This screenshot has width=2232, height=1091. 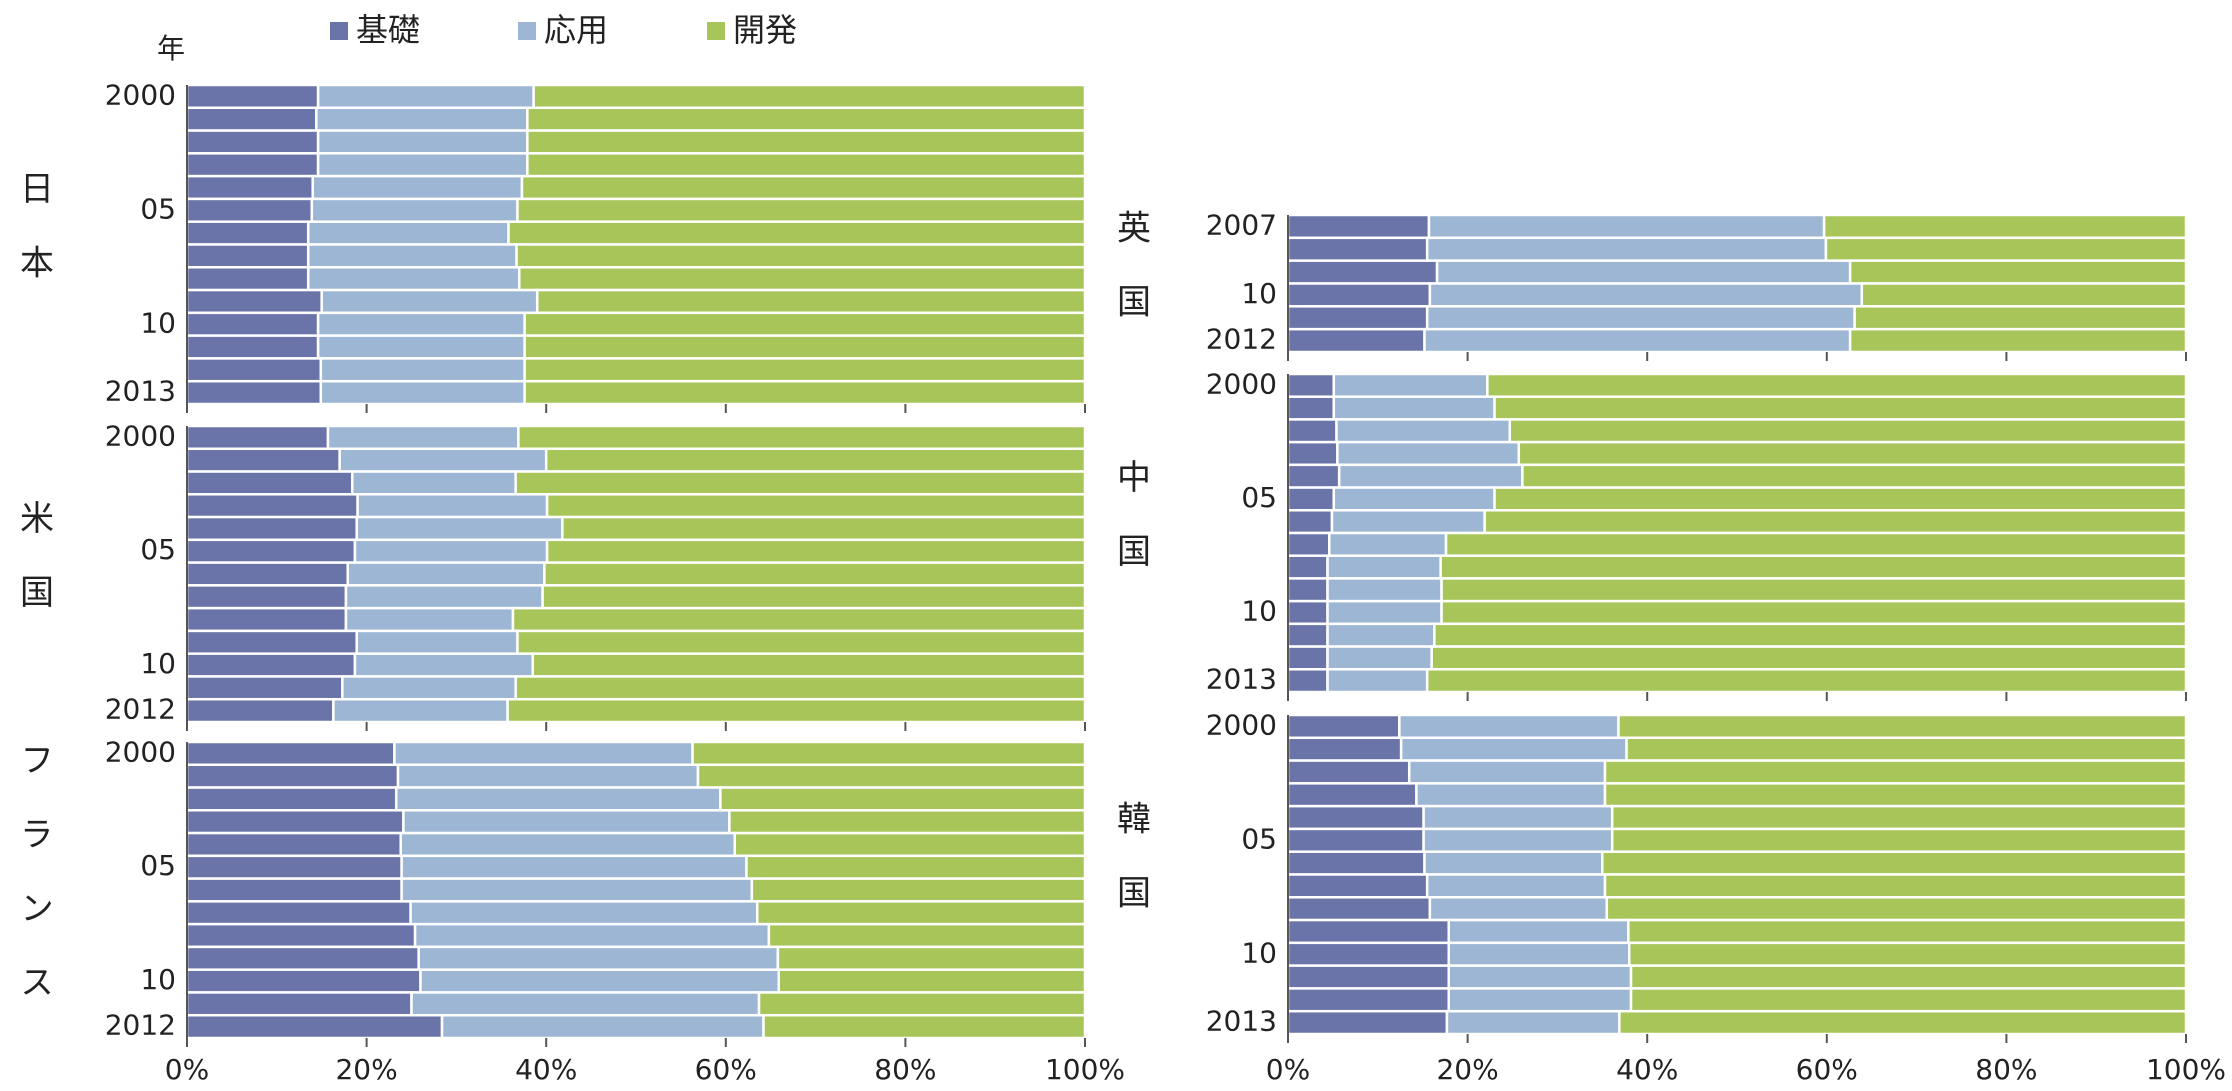 I want to click on panel-label: 英国, so click(x=1131, y=283).